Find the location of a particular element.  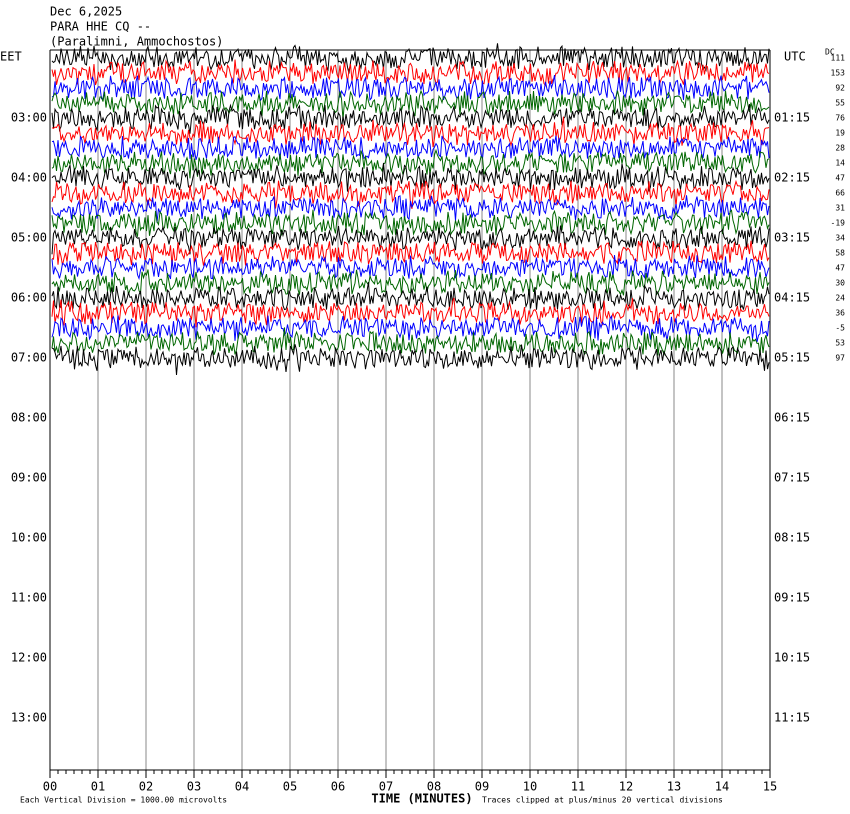

x-tick-label: 13 is located at coordinates (674, 787).